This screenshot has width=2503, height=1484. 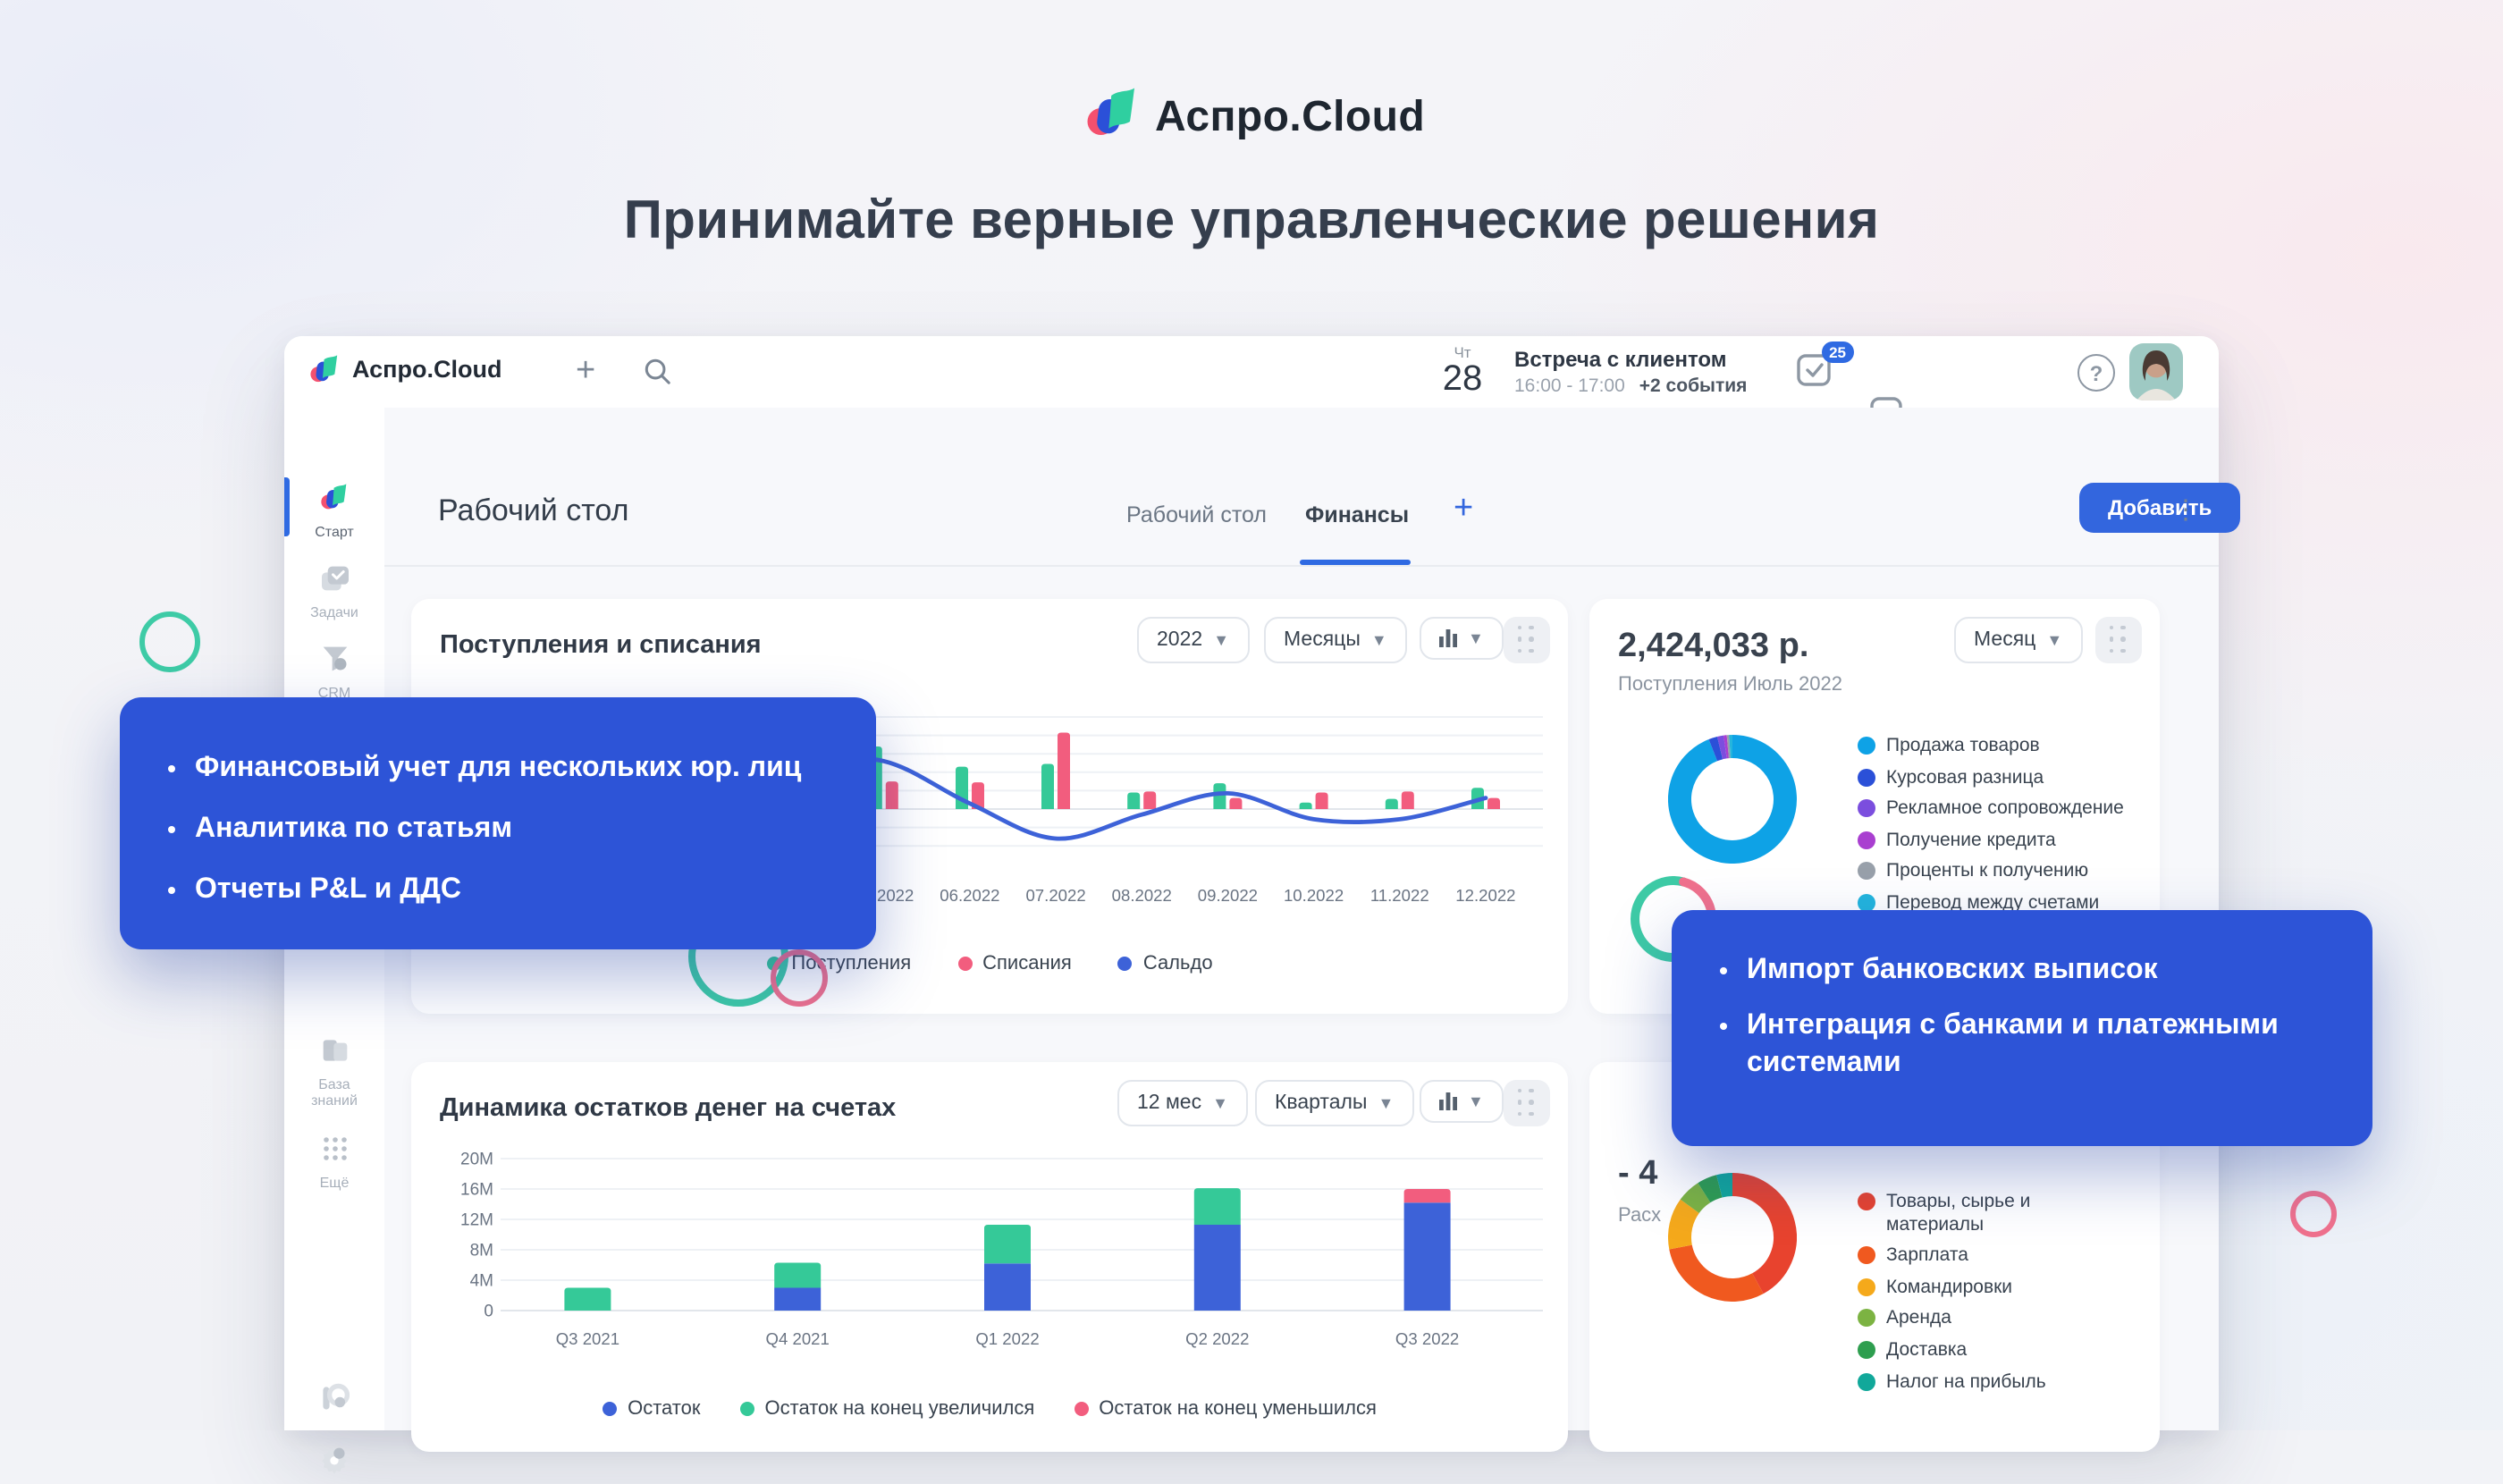 I want to click on legend-item: Доставка, so click(x=1993, y=1350).